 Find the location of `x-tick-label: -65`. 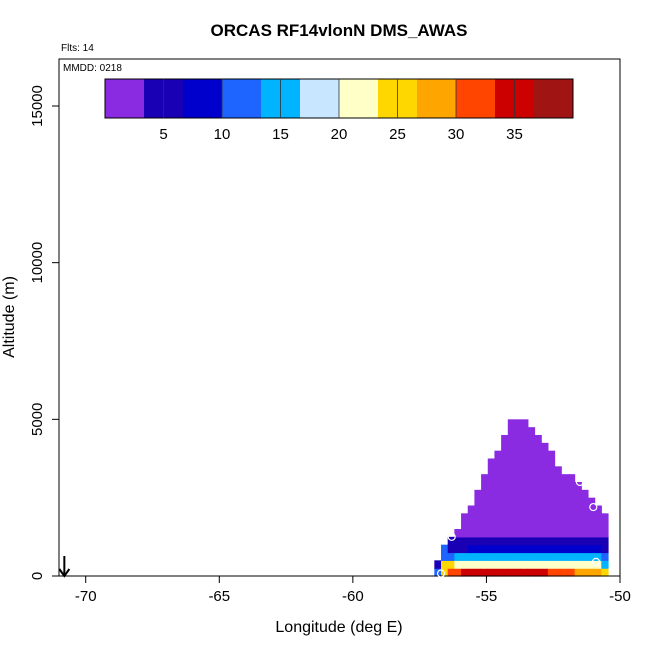

x-tick-label: -65 is located at coordinates (219, 596).